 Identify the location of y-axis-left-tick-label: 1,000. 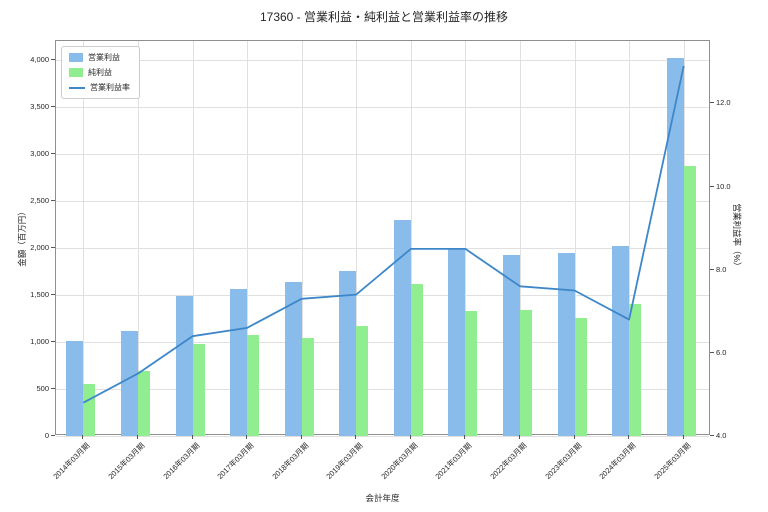
(39, 341).